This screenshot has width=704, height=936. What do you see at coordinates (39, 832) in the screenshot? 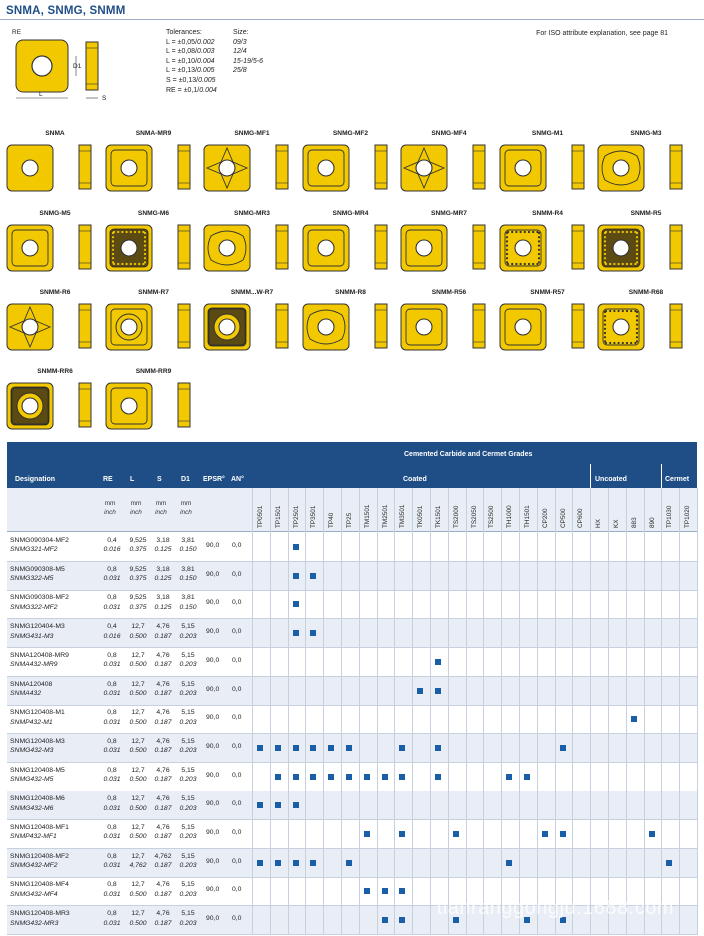
I see `row-designation: SNMG120408-MF1 SNMP432-MF1` at bounding box center [39, 832].